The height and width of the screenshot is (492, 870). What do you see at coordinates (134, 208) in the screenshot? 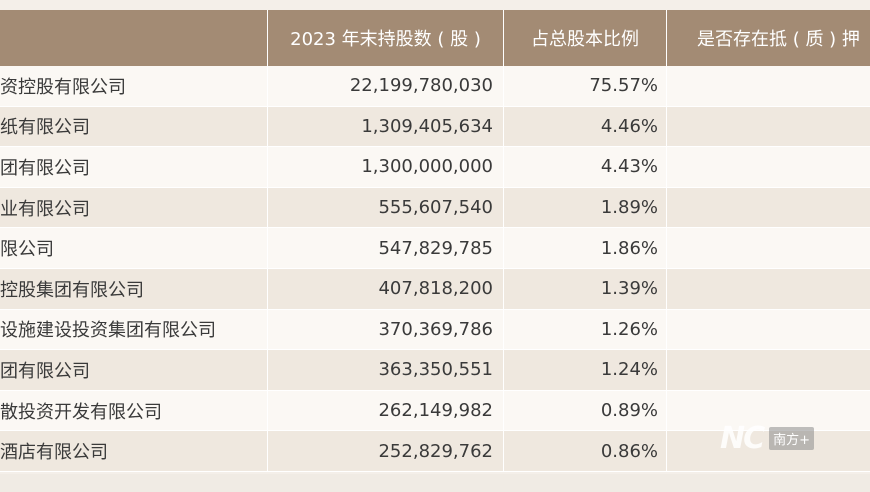
I see `cell-company-name: 业有限公司` at bounding box center [134, 208].